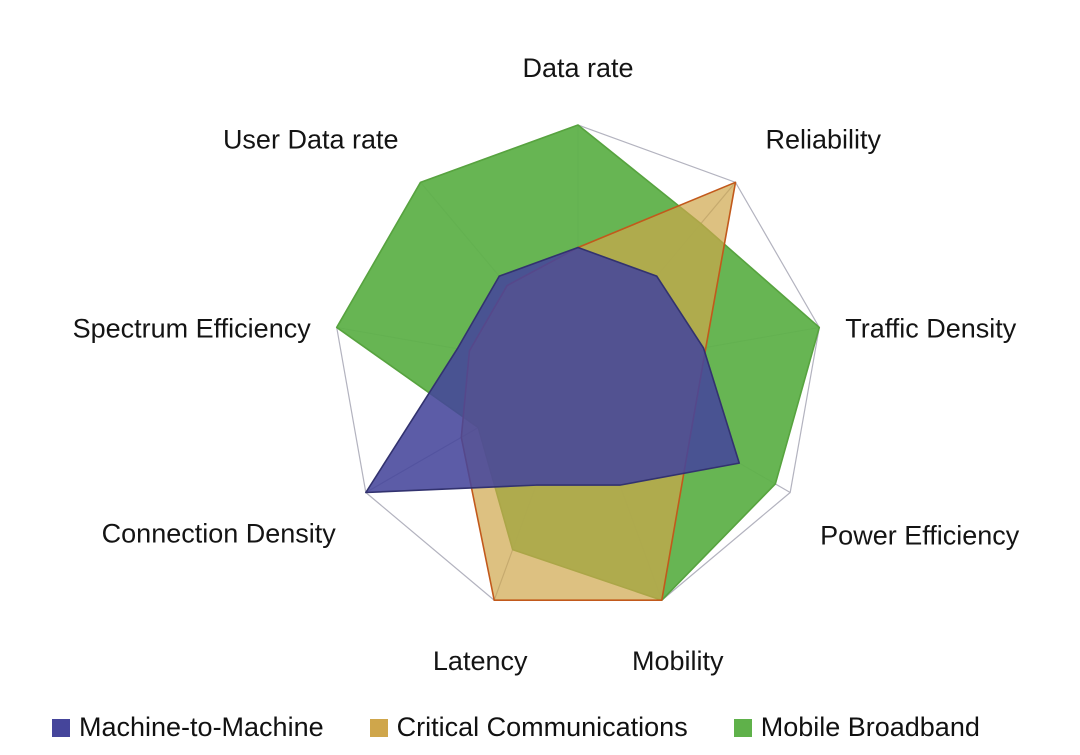 Image resolution: width=1080 pixels, height=755 pixels. I want to click on legend-label-mobile-broadband: Mobile Broadband, so click(870, 727).